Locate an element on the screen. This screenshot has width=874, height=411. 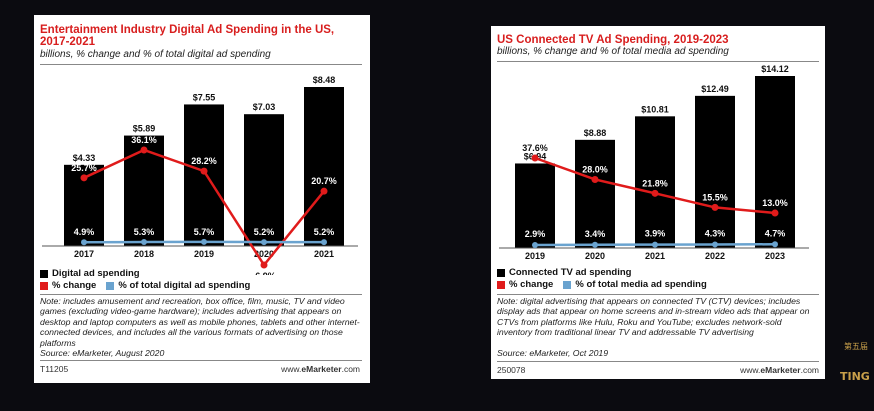
x-tick-label: 2021 is located at coordinates (324, 254).